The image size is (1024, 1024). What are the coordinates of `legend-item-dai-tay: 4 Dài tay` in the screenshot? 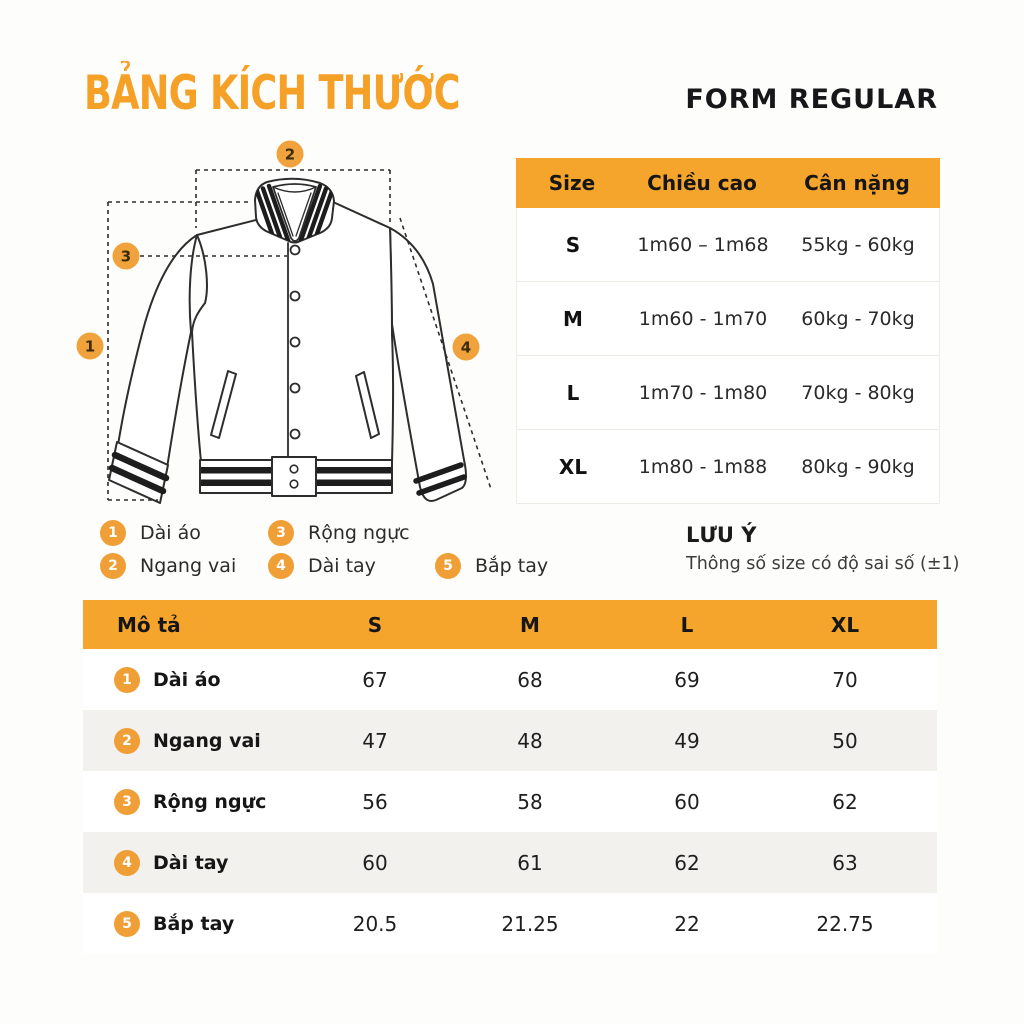 It's located at (322, 566).